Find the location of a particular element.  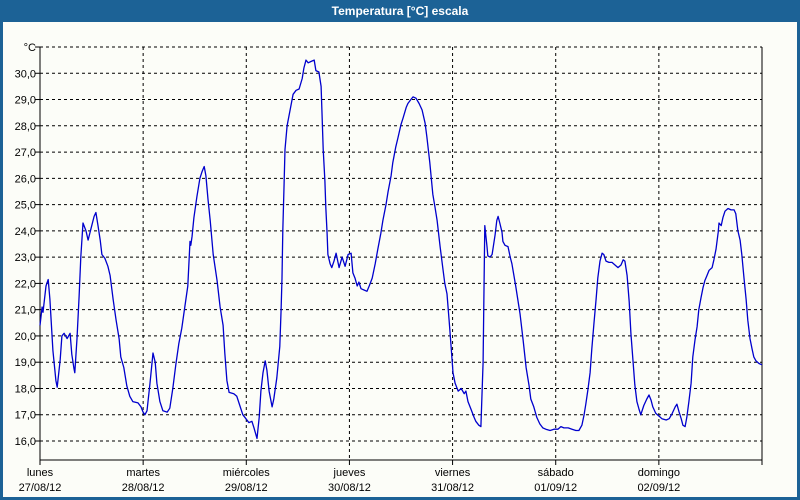

y-tick-label: 29,0 is located at coordinates (25, 101).